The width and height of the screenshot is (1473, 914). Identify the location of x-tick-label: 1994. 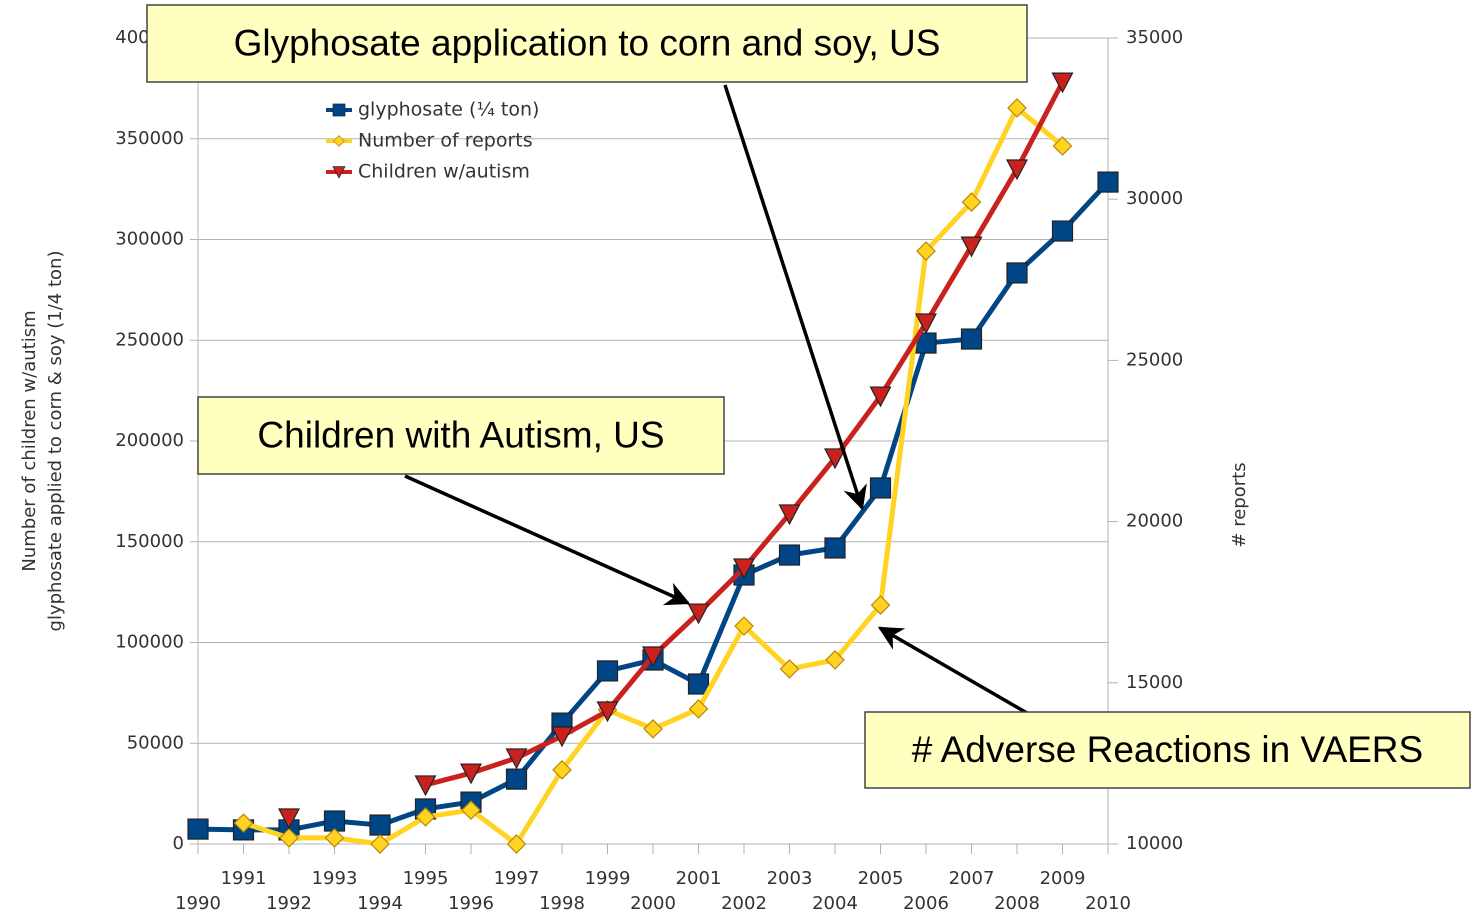
(380, 903).